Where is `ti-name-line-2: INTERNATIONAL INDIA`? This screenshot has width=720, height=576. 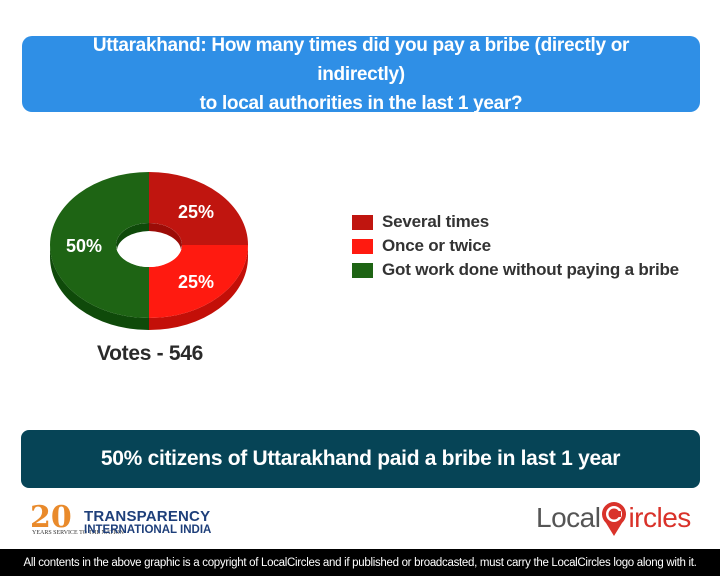 ti-name-line-2: INTERNATIONAL INDIA is located at coordinates (148, 530).